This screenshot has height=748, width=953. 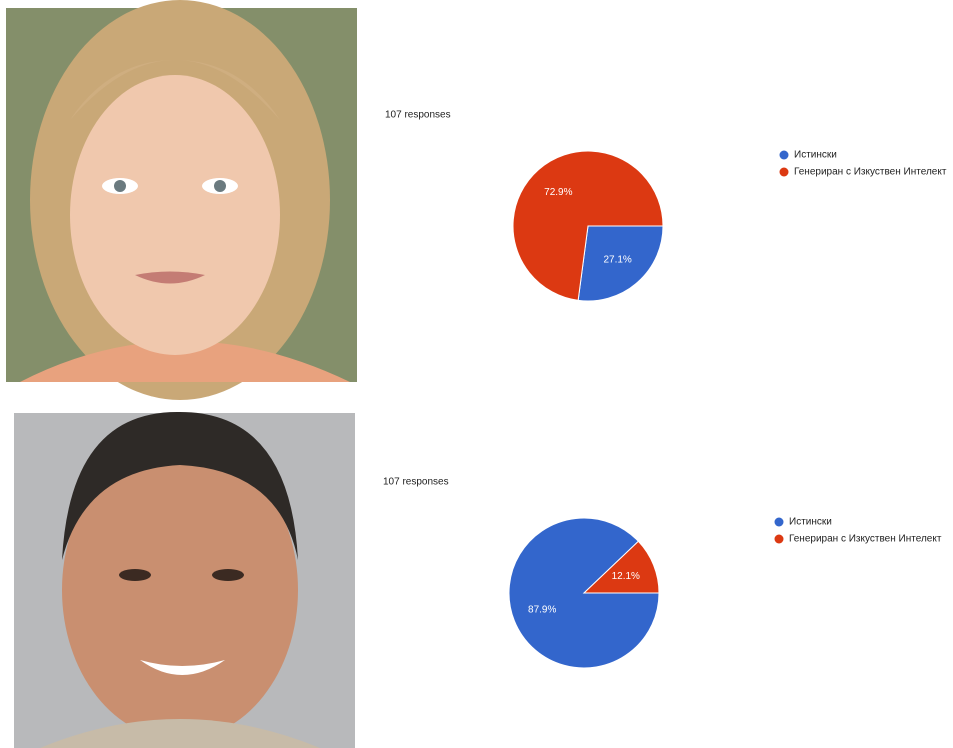 I want to click on slice-label: 27.1%, so click(x=617, y=259).